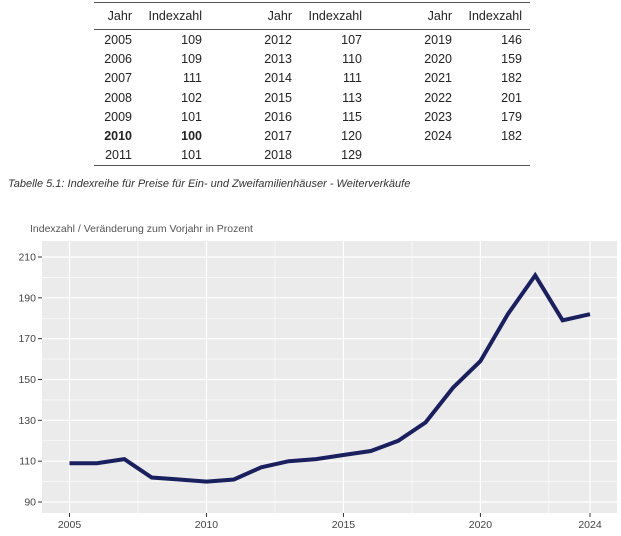 The image size is (621, 536). I want to click on cell-year: 2010, so click(118, 136).